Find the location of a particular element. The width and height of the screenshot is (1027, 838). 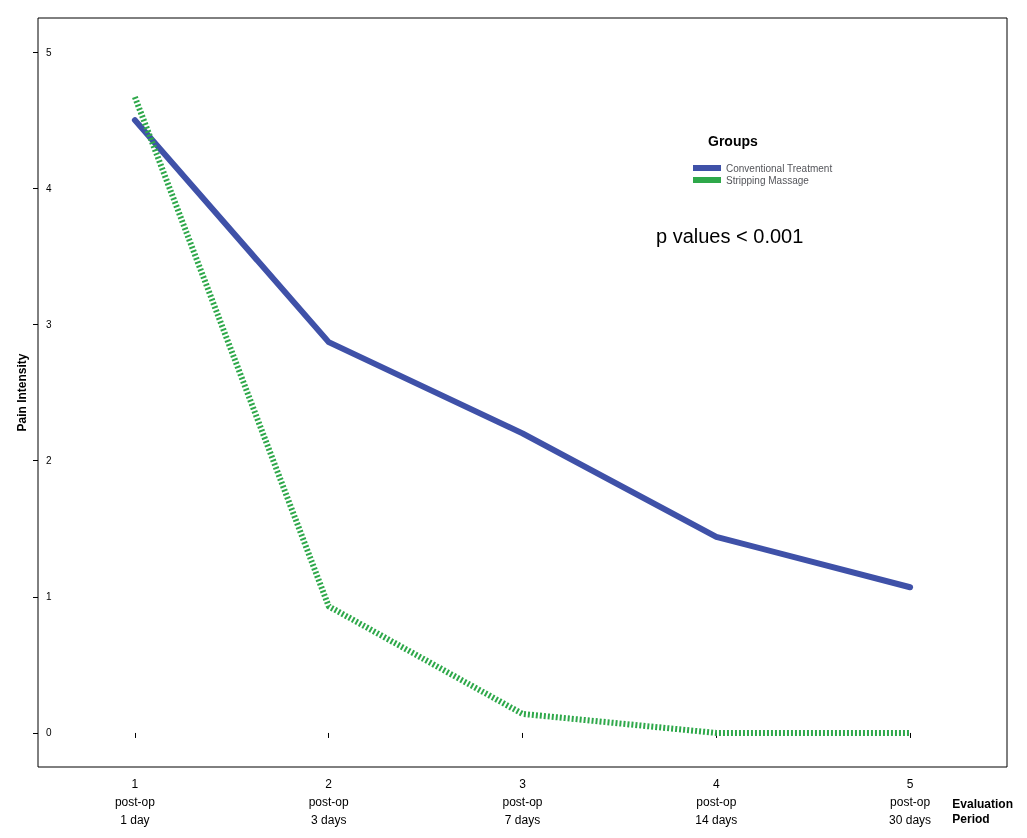

x-tick-label: 1 post-op 1 day is located at coordinates (135, 802).